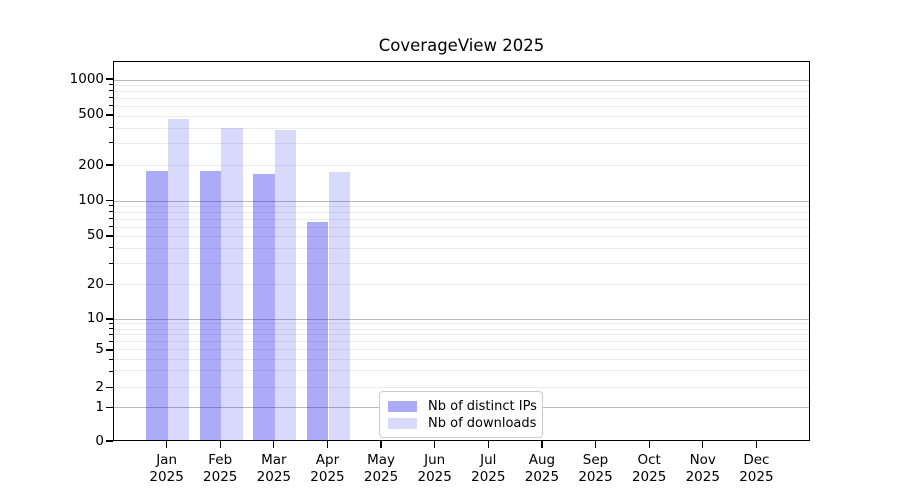 Image resolution: width=900 pixels, height=500 pixels. I want to click on x-tick-label-jan: Jan 2025, so click(167, 469).